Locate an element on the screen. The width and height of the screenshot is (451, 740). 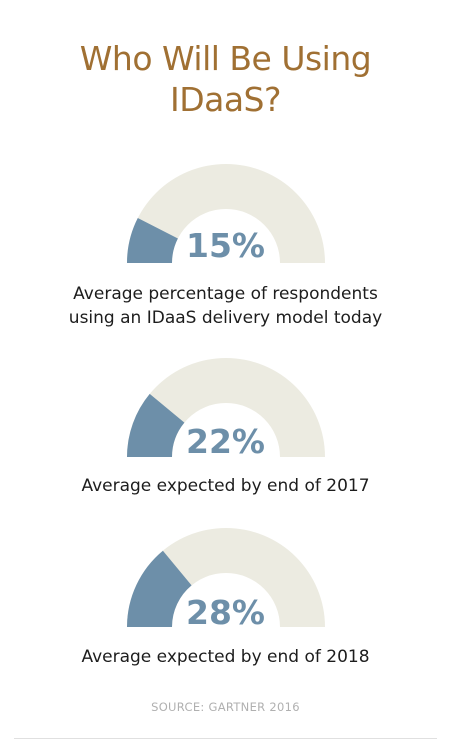
title-line-1: Who Will Be Using is located at coordinates (225, 58).